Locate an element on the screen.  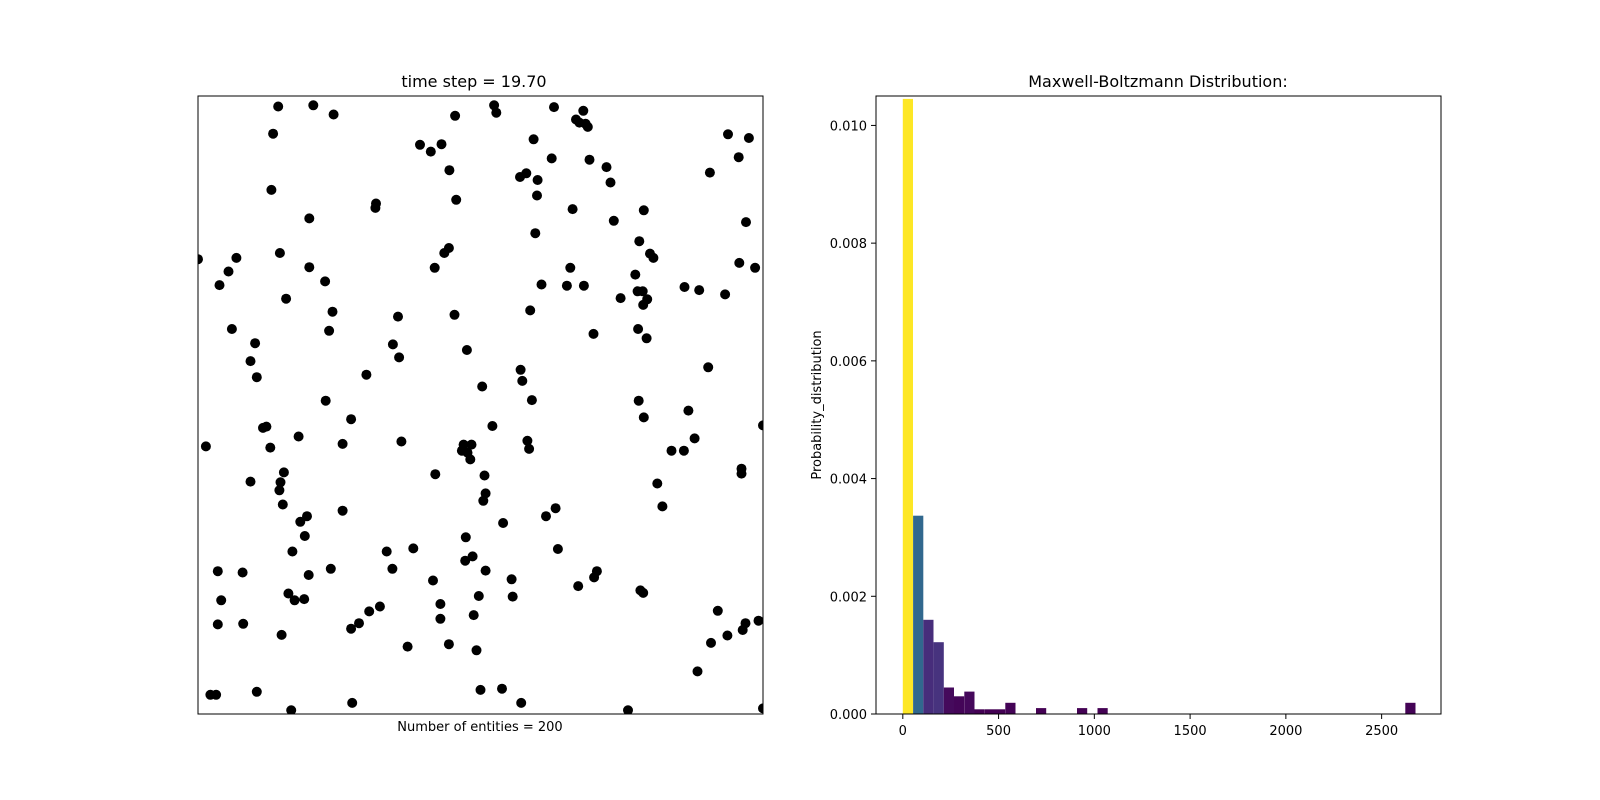
scatter-title: time step = 19.70 is located at coordinates (473, 81).